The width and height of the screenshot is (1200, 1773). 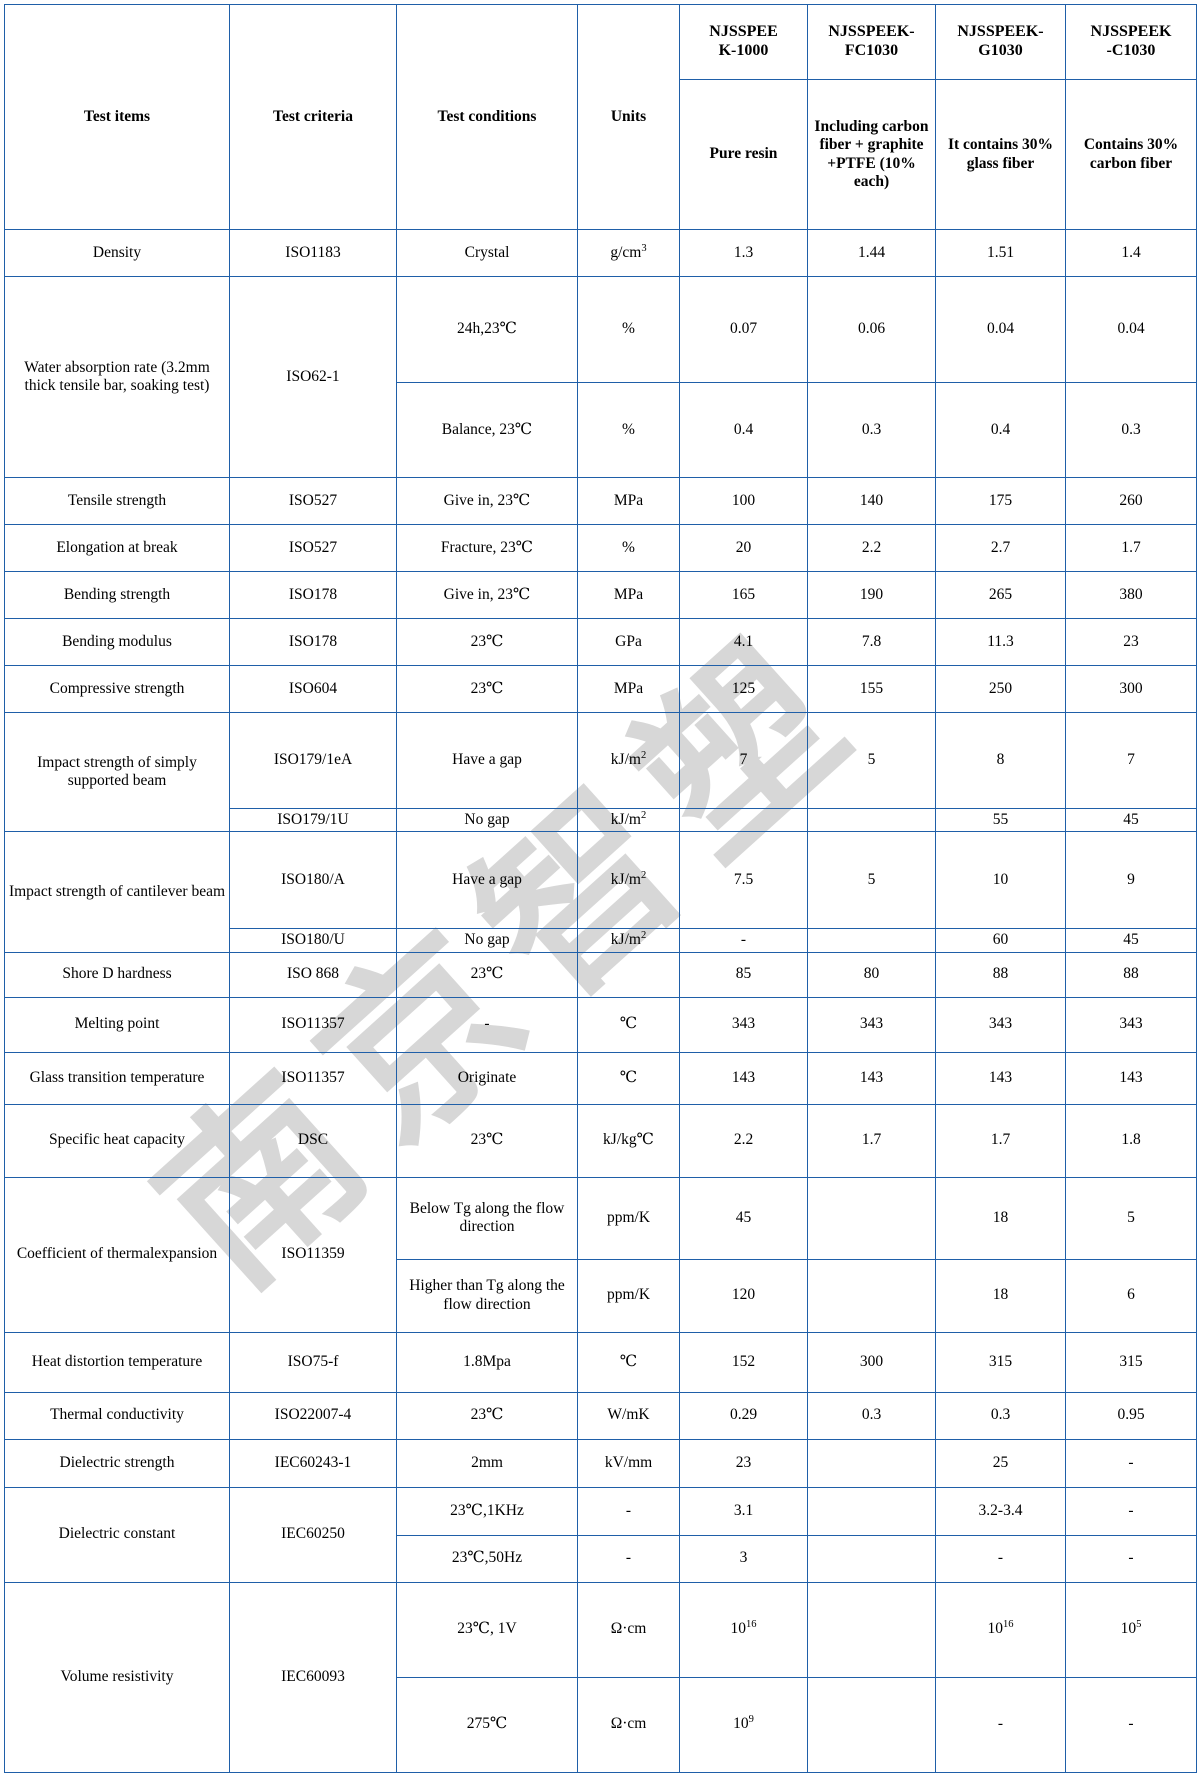 I want to click on cell-value: 0.29, so click(x=743, y=1415).